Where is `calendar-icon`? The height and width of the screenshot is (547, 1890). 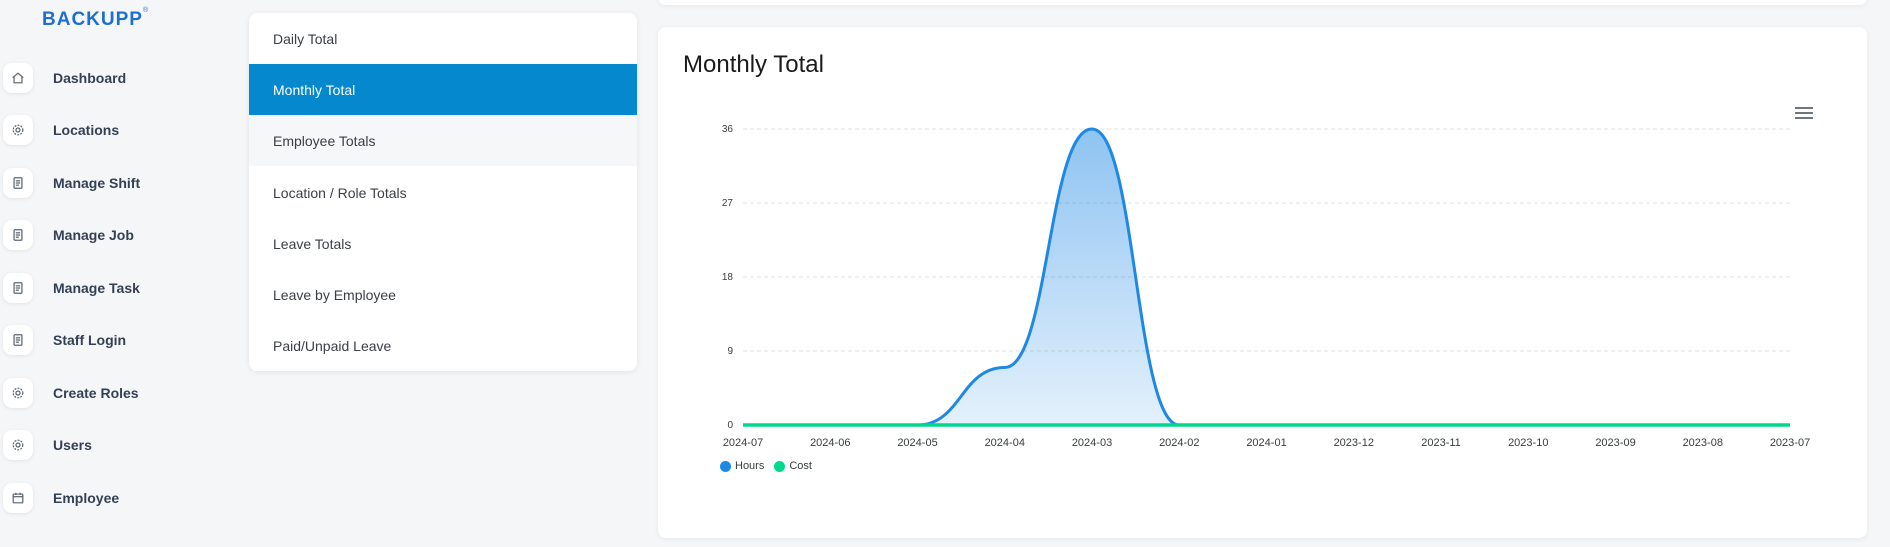
calendar-icon is located at coordinates (18, 498).